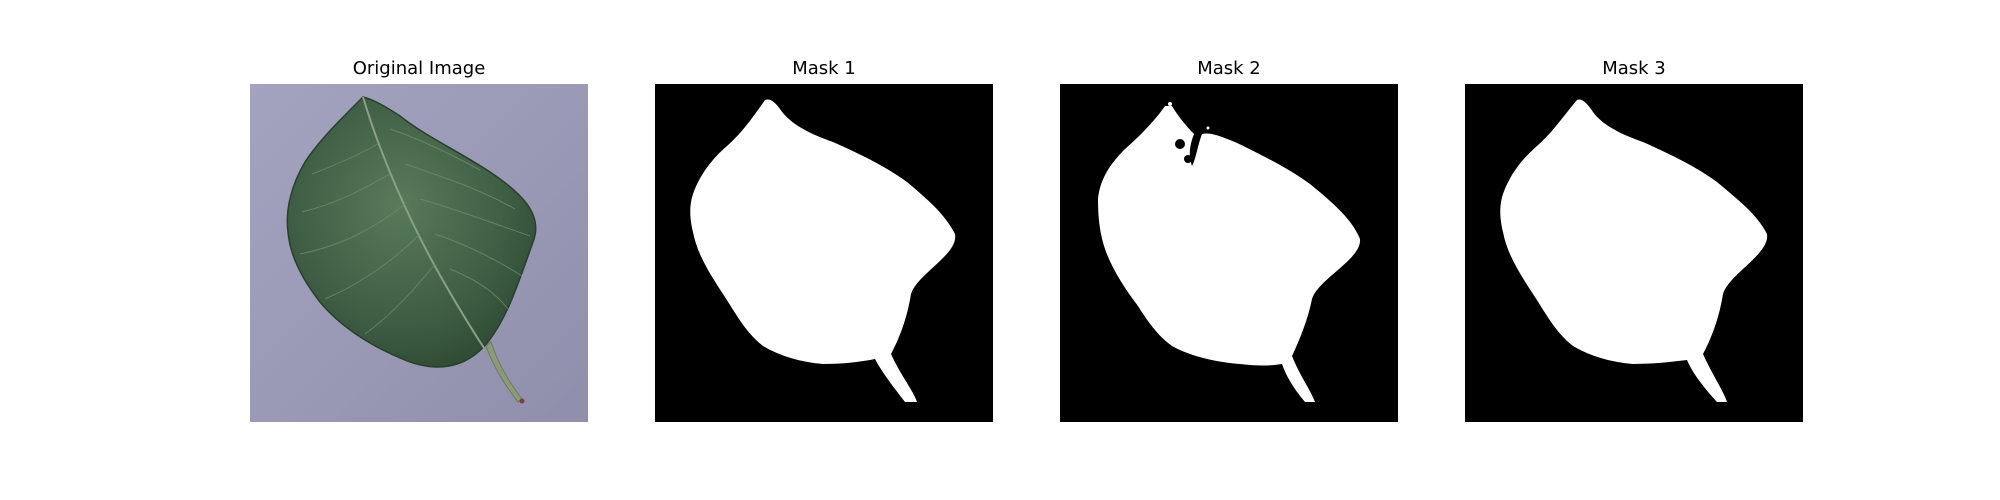 The image size is (2000, 500). I want to click on panel-title: Mask 3, so click(1634, 68).